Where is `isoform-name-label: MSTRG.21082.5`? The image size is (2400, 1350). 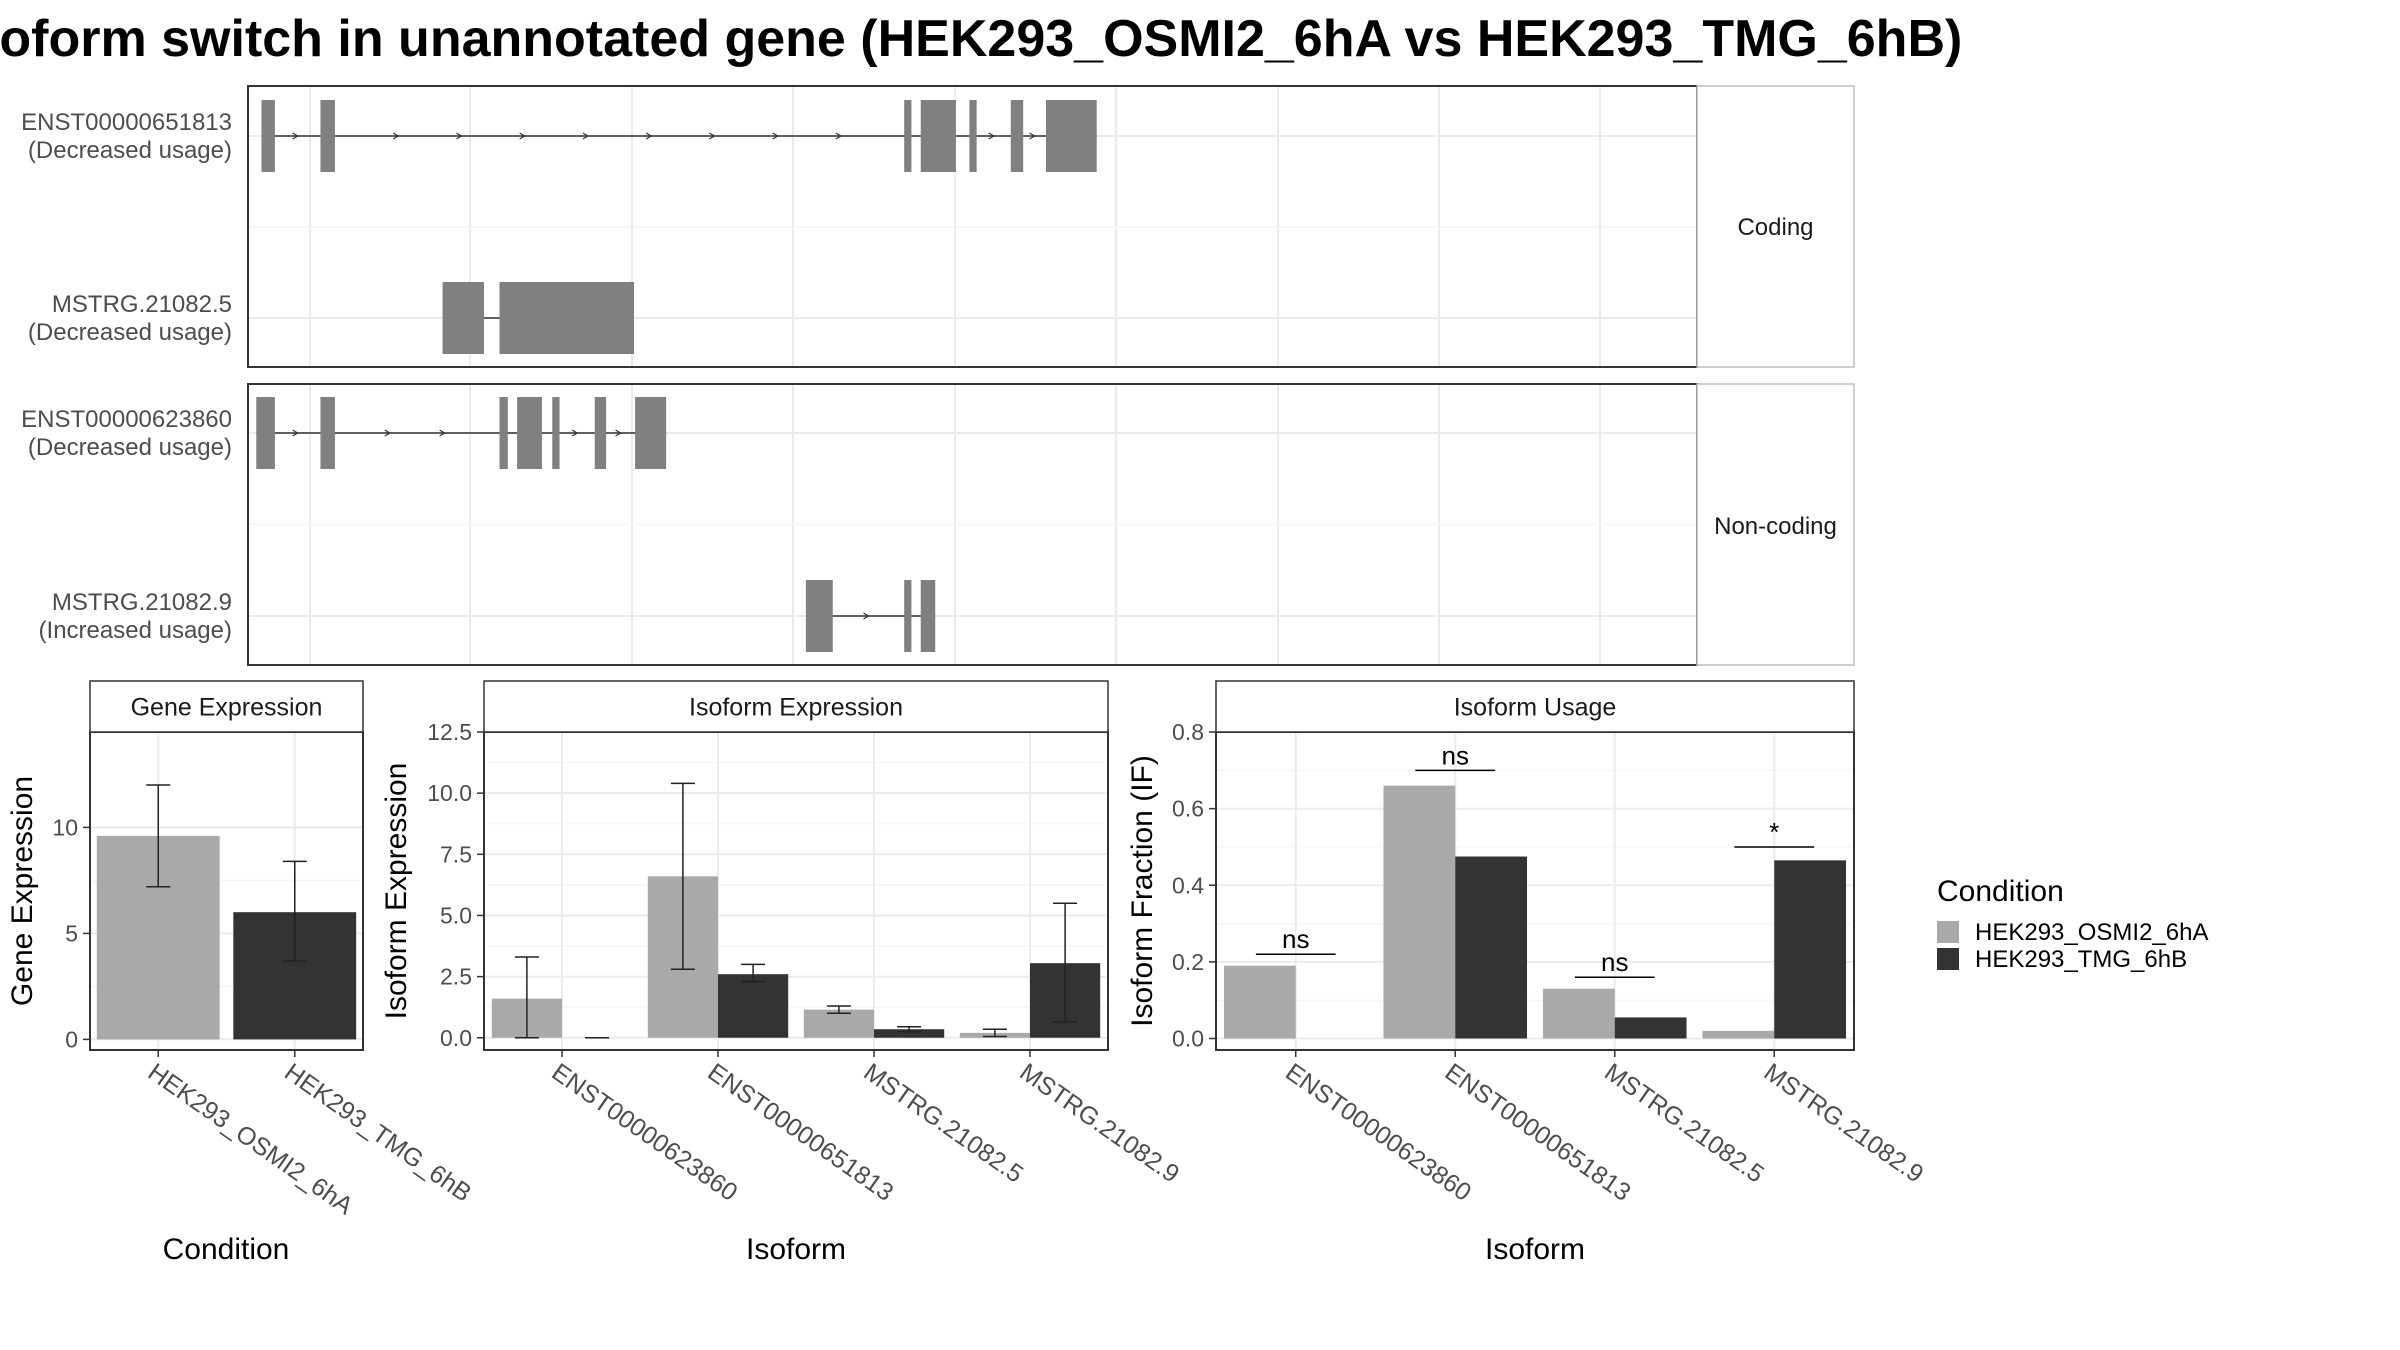
isoform-name-label: MSTRG.21082.5 is located at coordinates (142, 304).